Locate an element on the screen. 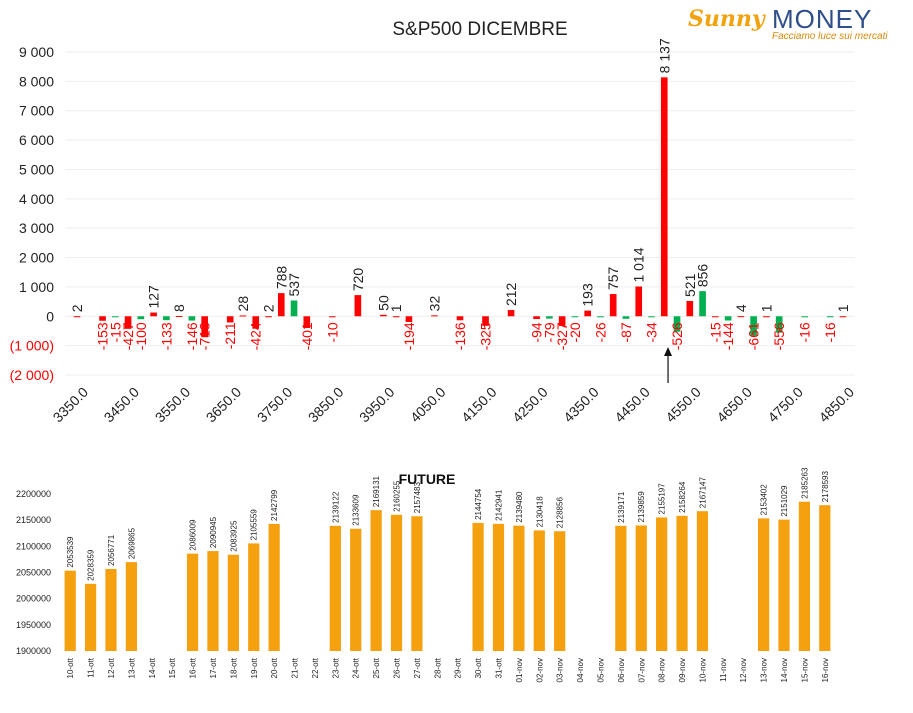 This screenshot has width=913, height=713. logo-sunny-text: Sunny is located at coordinates (726, 19).